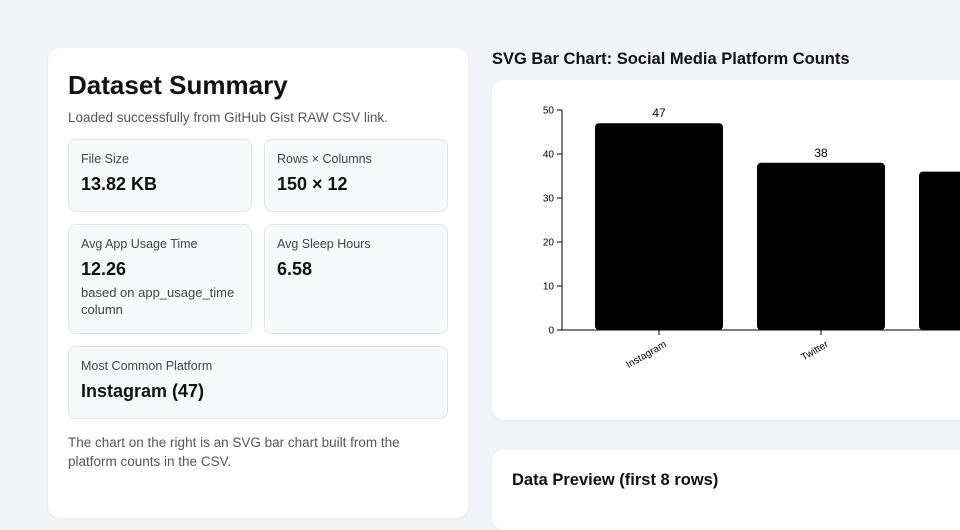 Image resolution: width=960 pixels, height=530 pixels. What do you see at coordinates (160, 175) in the screenshot?
I see `stat-box: File Size 13.82 KB` at bounding box center [160, 175].